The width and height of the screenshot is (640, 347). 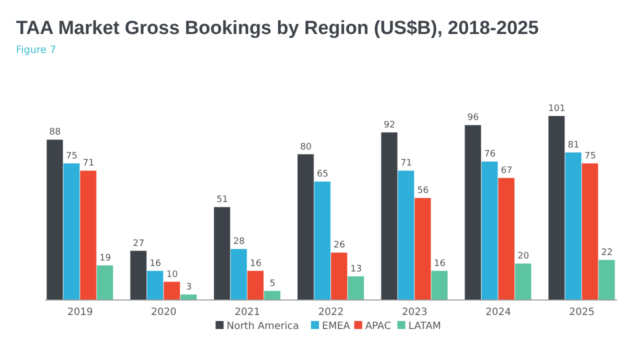 I want to click on data-label: 10, so click(x=172, y=275).